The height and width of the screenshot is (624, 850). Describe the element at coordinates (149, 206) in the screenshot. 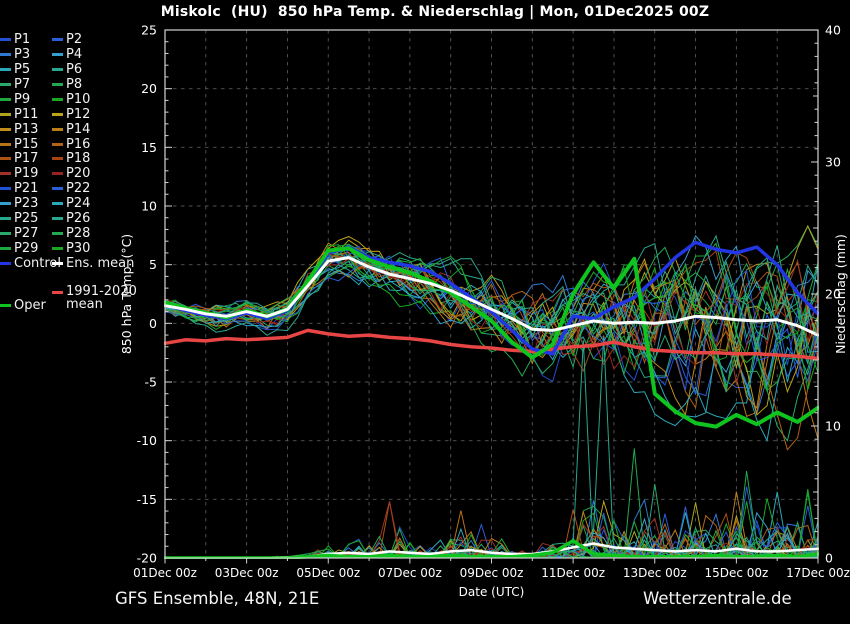

I see `ytick-left-label: 10` at that location.